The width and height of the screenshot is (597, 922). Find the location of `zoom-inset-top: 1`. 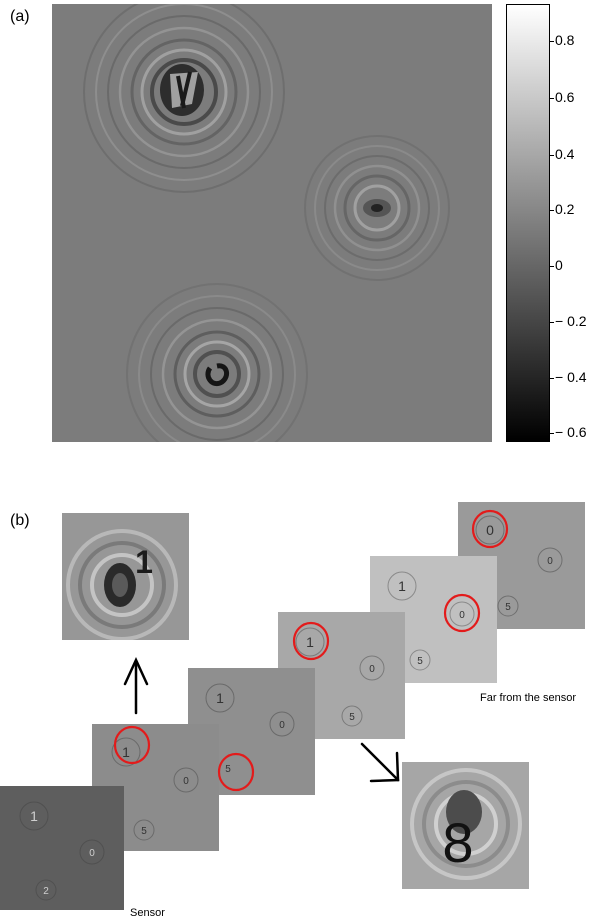

zoom-inset-top: 1 is located at coordinates (125, 576).